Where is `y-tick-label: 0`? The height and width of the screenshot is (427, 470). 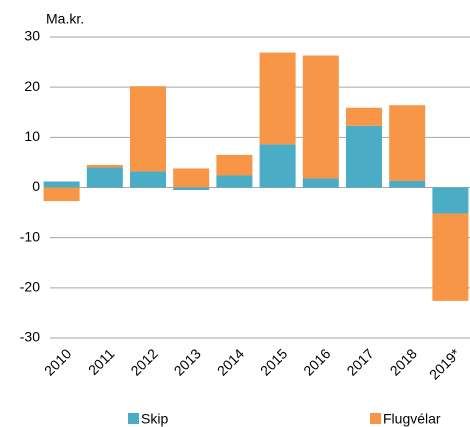 y-tick-label: 0 is located at coordinates (36, 186).